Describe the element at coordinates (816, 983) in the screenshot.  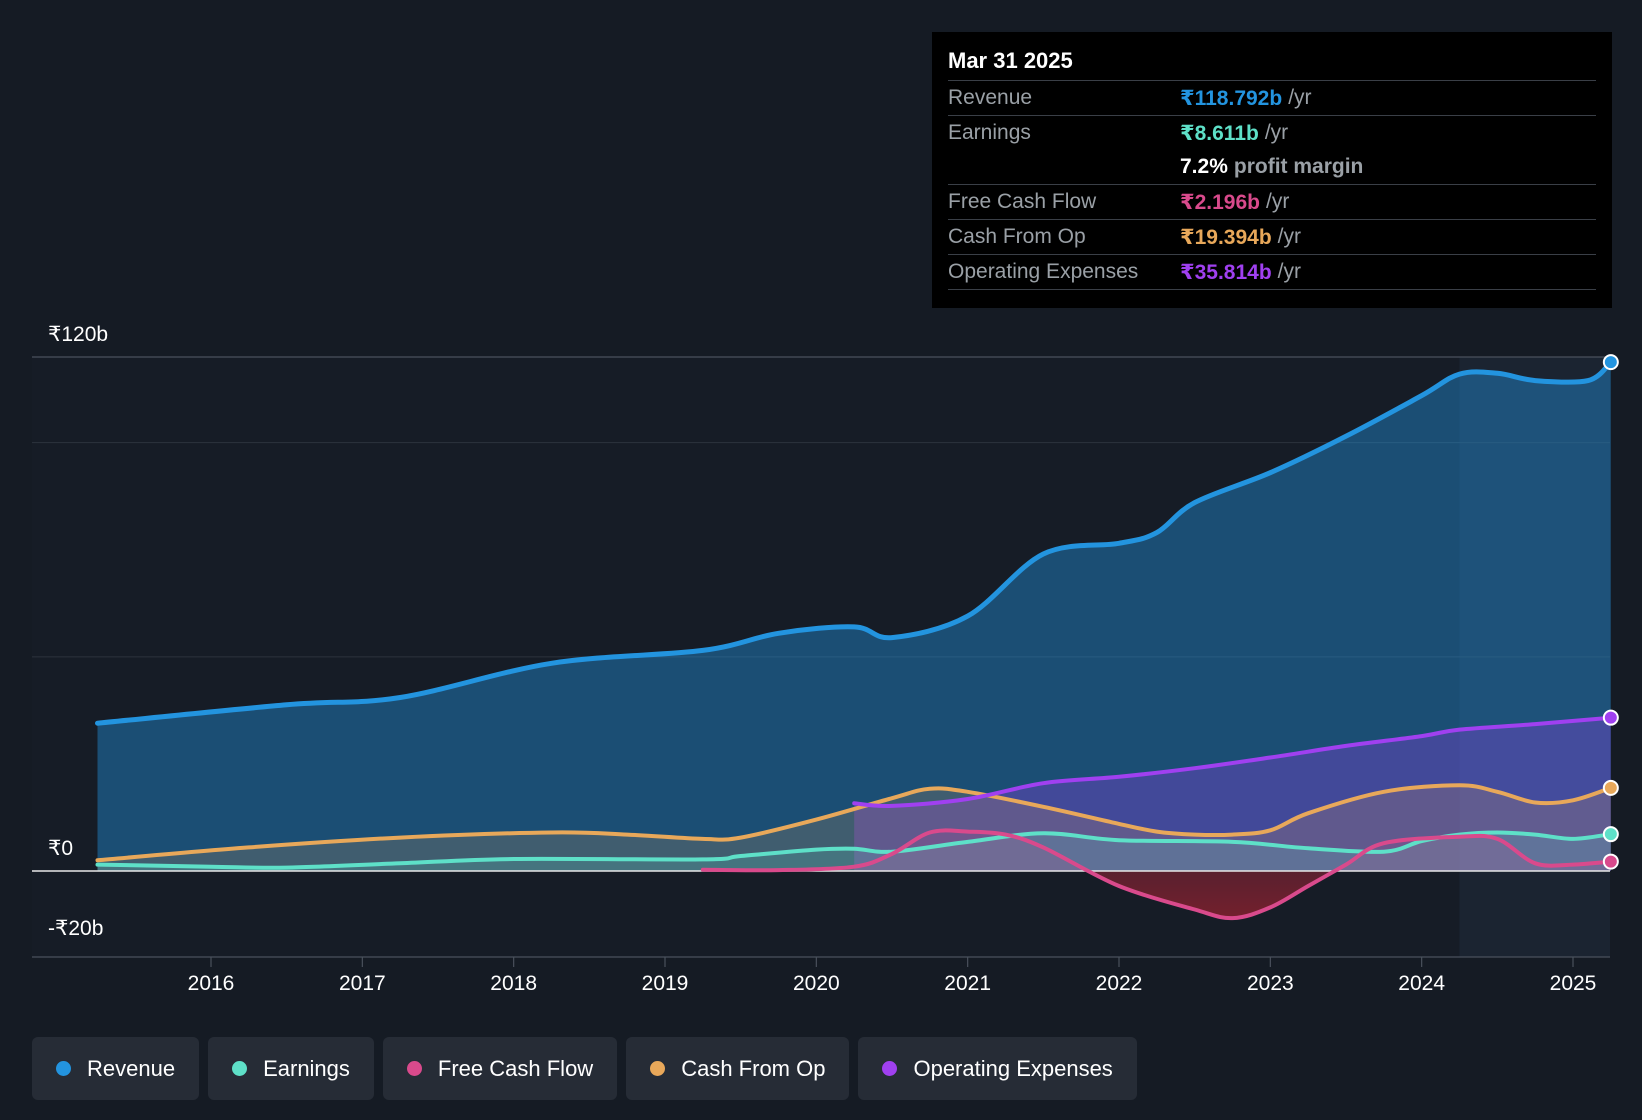
I see `x-tick-label: 2020` at that location.